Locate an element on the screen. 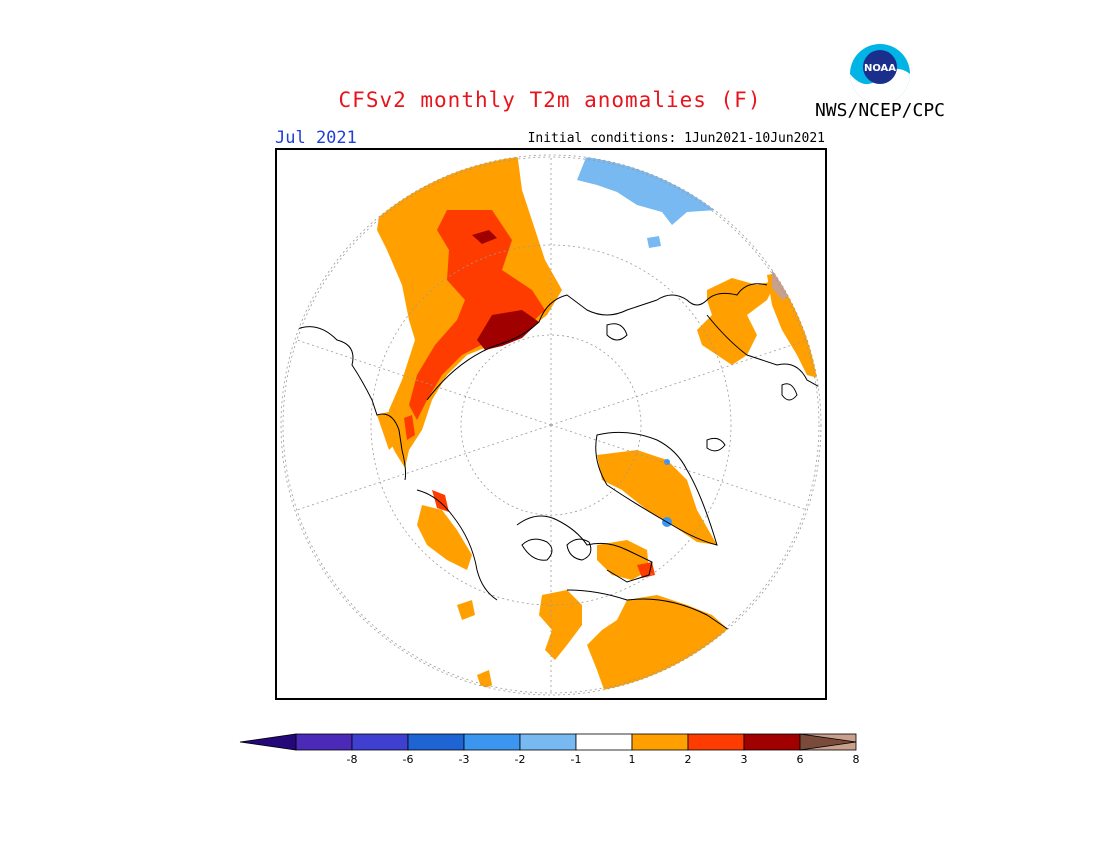 The image size is (1100, 850). warm-anomaly-greenland is located at coordinates (657, 497).